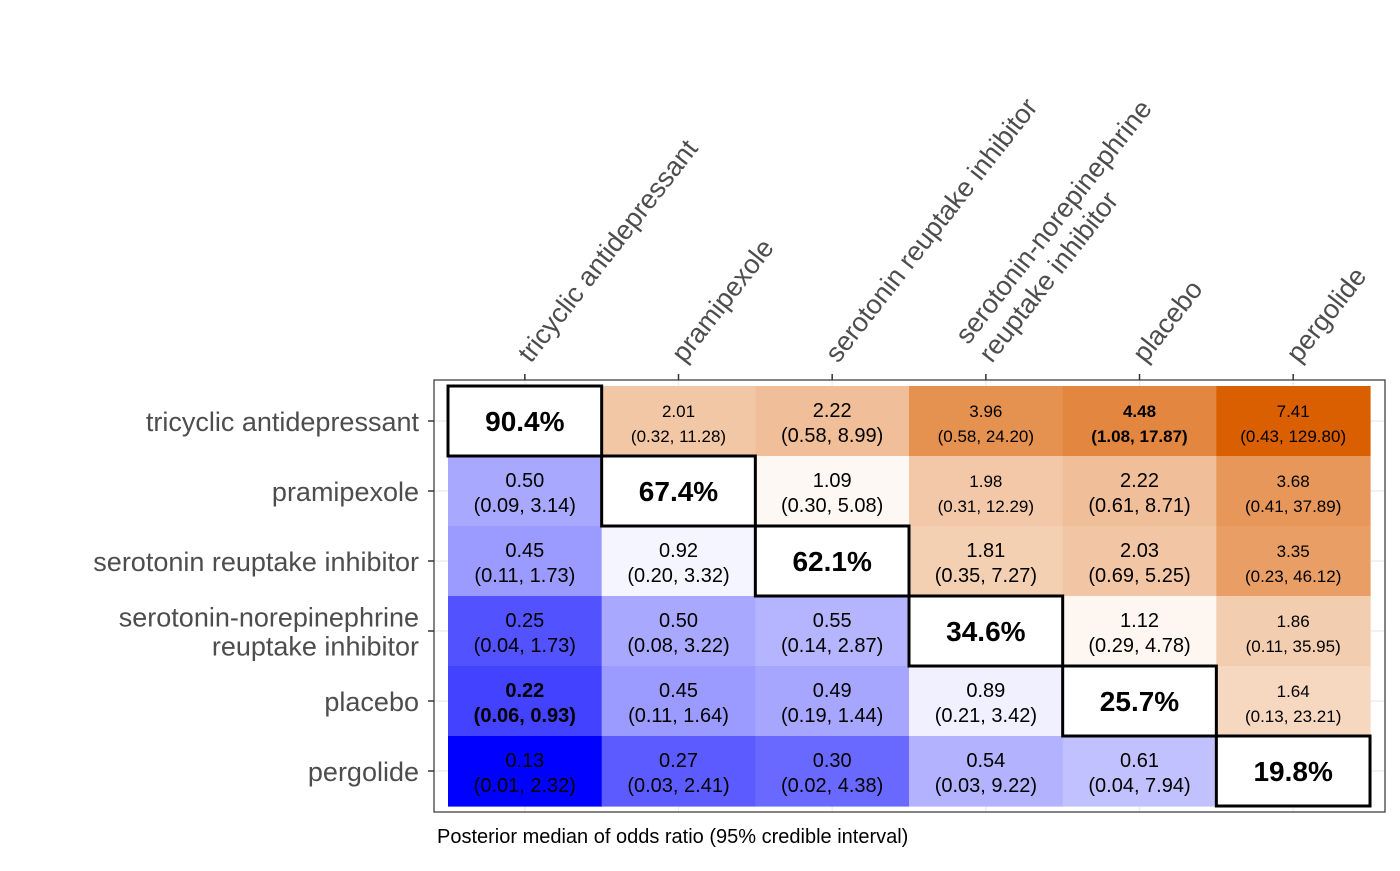 Image resolution: width=1400 pixels, height=871 pixels. Describe the element at coordinates (524, 761) in the screenshot. I see `cell-median-label: 0.13` at that location.